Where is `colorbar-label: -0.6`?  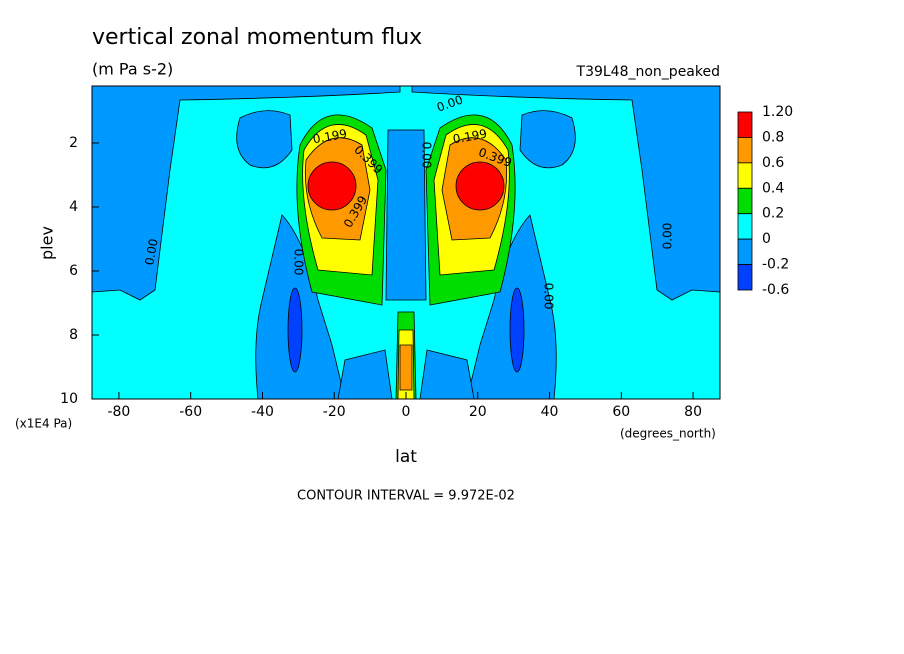 colorbar-label: -0.6 is located at coordinates (775, 290).